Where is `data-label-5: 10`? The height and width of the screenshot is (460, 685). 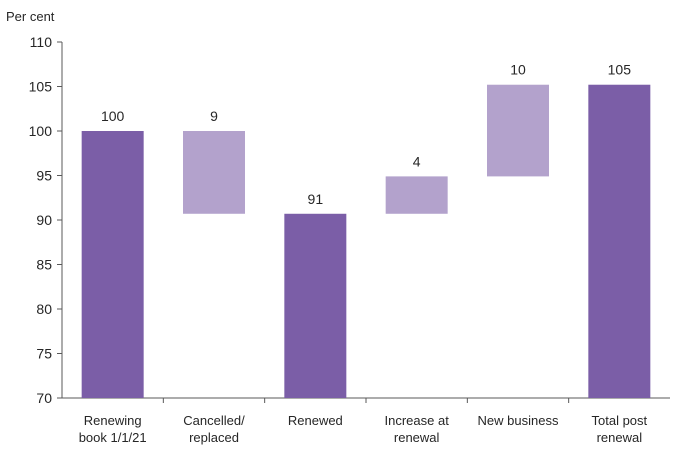
data-label-5: 10 is located at coordinates (518, 70).